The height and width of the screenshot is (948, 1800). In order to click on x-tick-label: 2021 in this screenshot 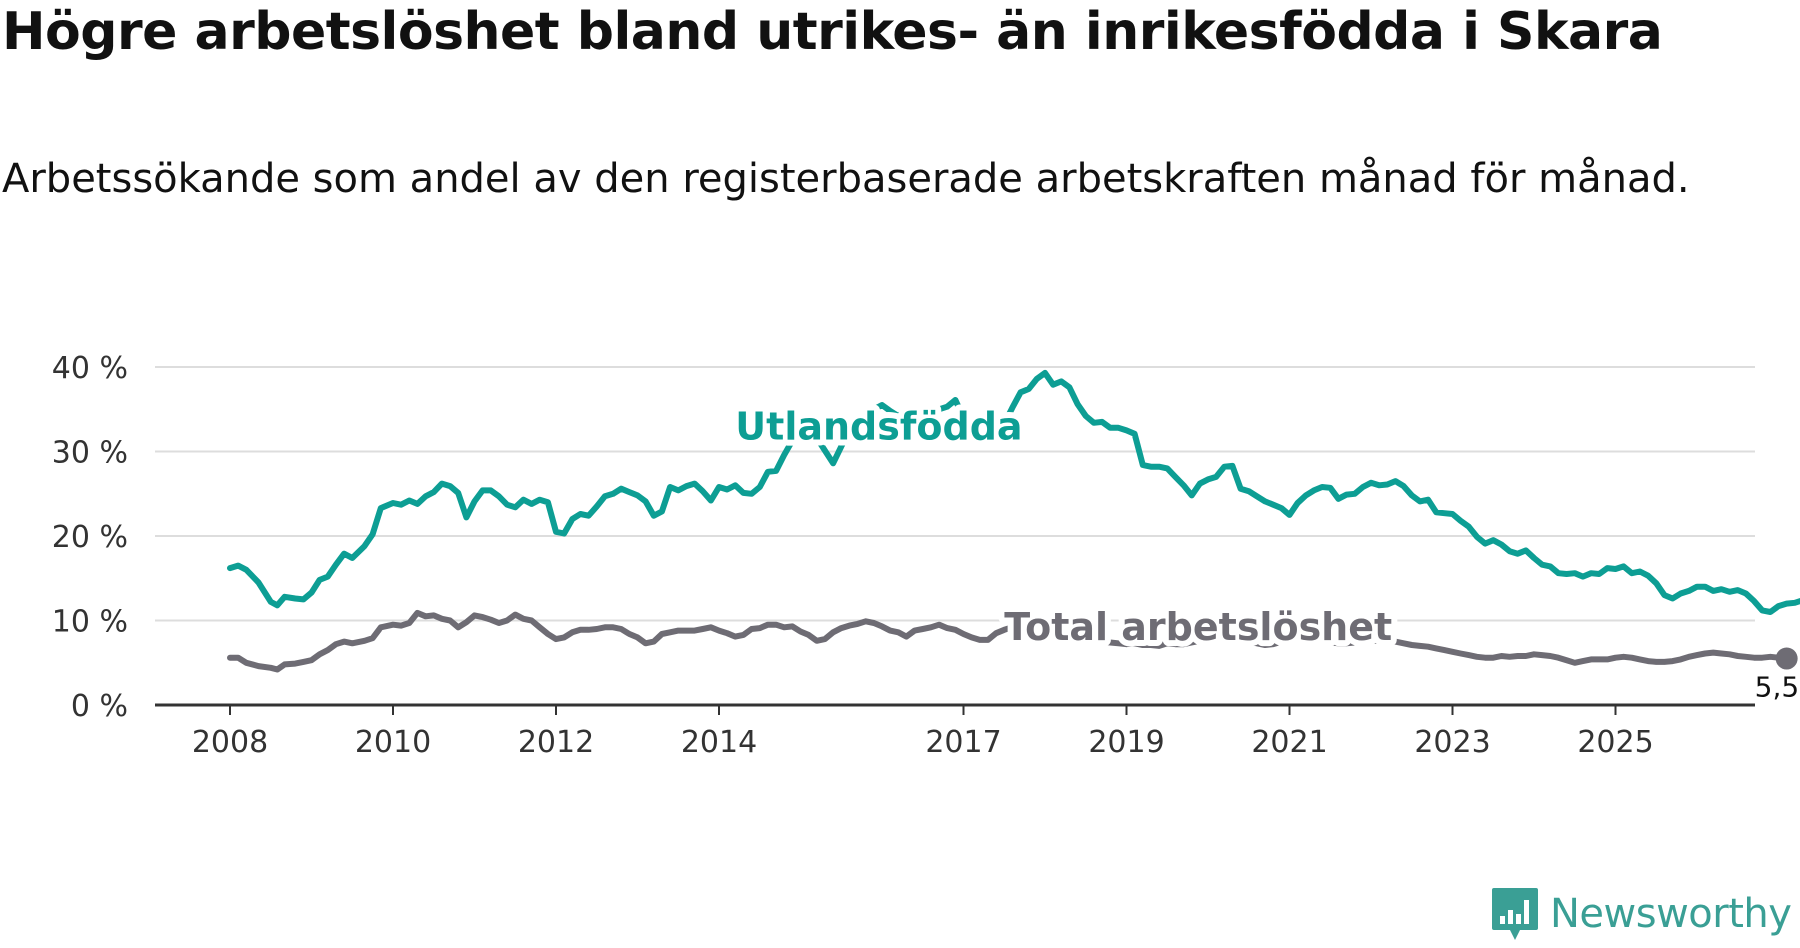, I will do `click(1289, 742)`.